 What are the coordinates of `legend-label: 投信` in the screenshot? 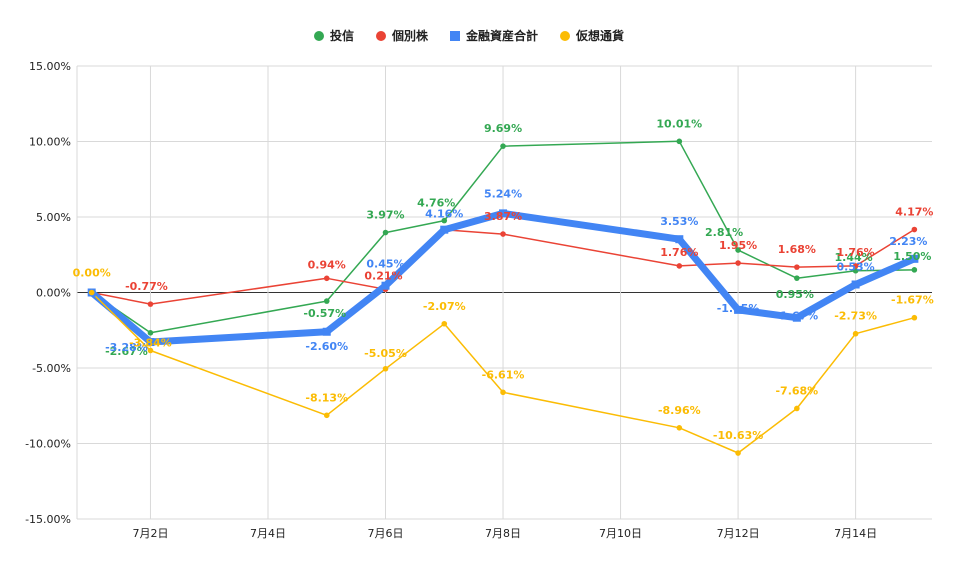 It's located at (342, 35).